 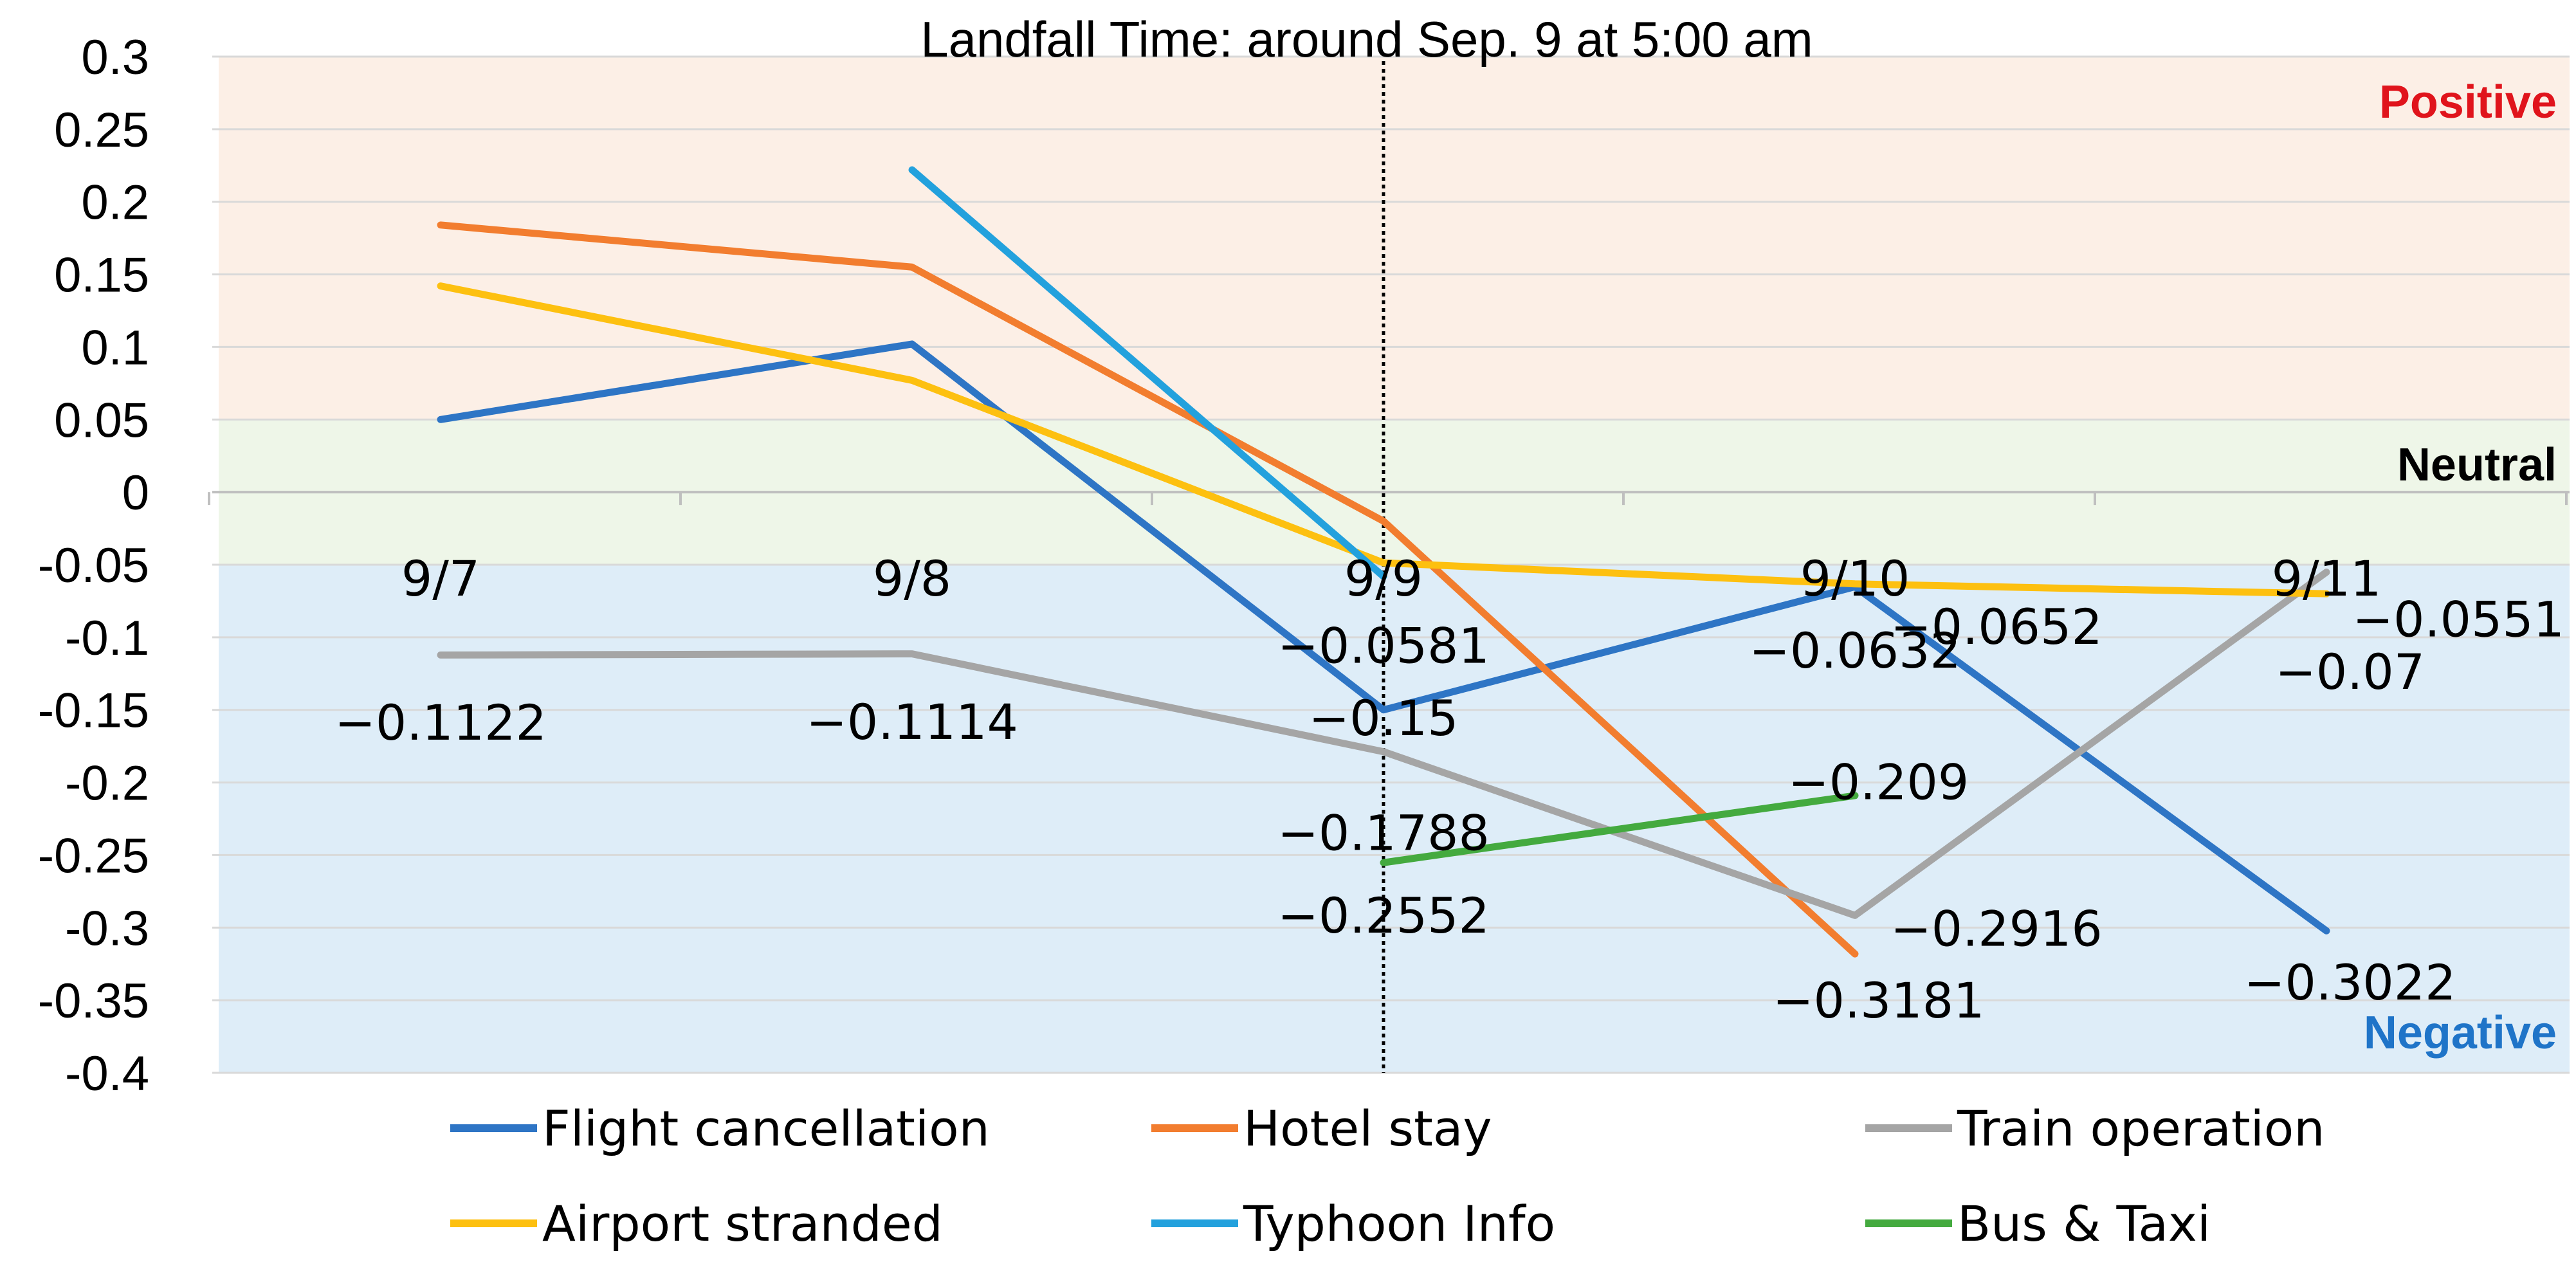 What do you see at coordinates (766, 1128) in the screenshot?
I see `legend-label: Flight cancellation` at bounding box center [766, 1128].